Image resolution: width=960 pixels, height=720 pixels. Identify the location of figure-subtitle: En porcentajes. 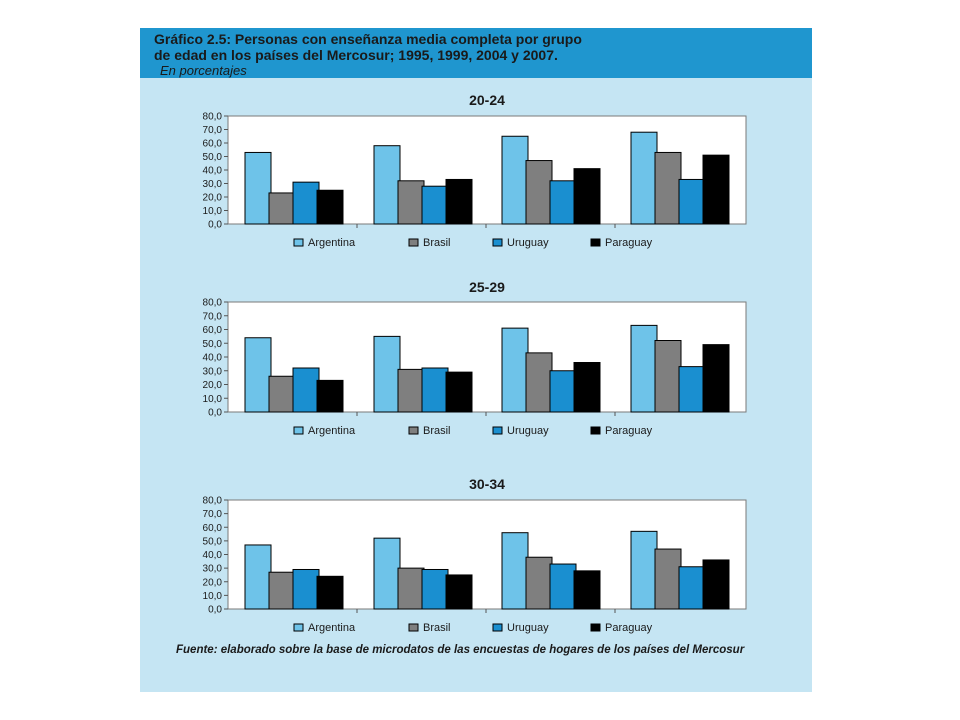
(203, 70).